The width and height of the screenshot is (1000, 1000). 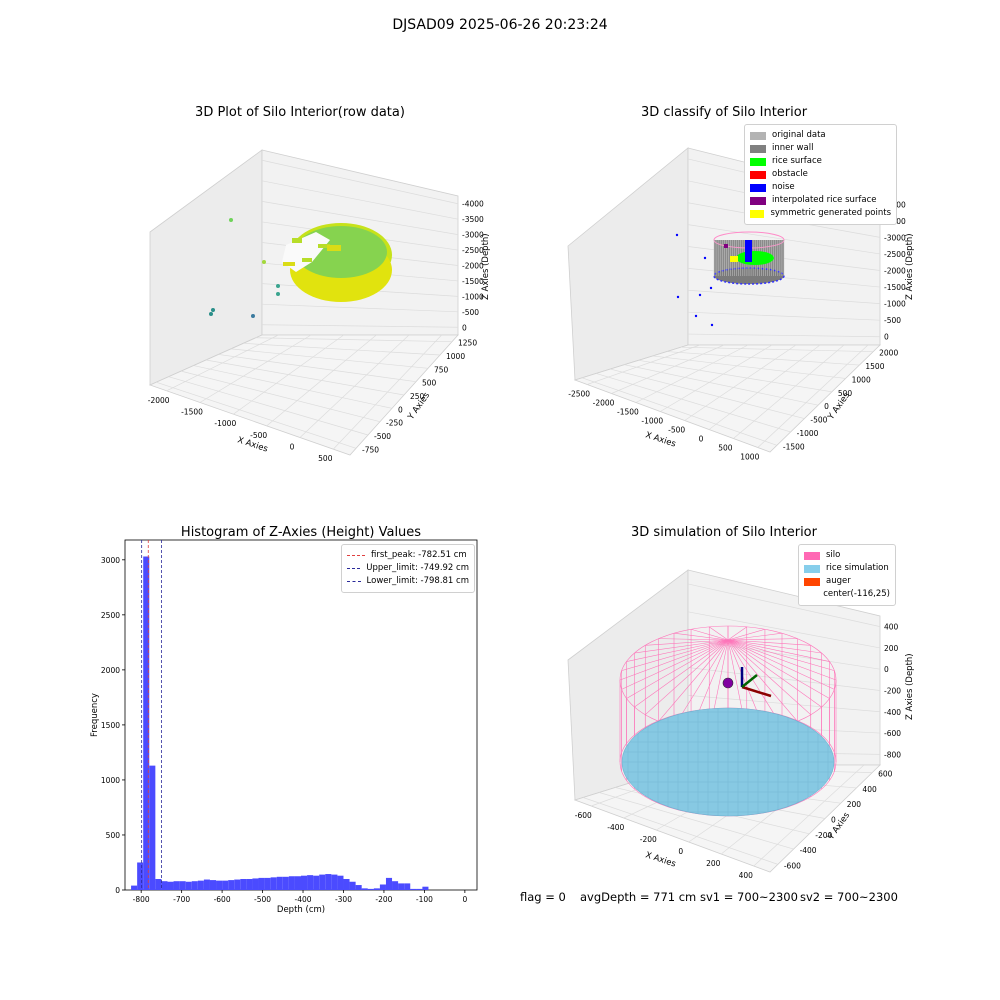 What do you see at coordinates (110, 670) in the screenshot?
I see `y-tick-label: 2000` at bounding box center [110, 670].